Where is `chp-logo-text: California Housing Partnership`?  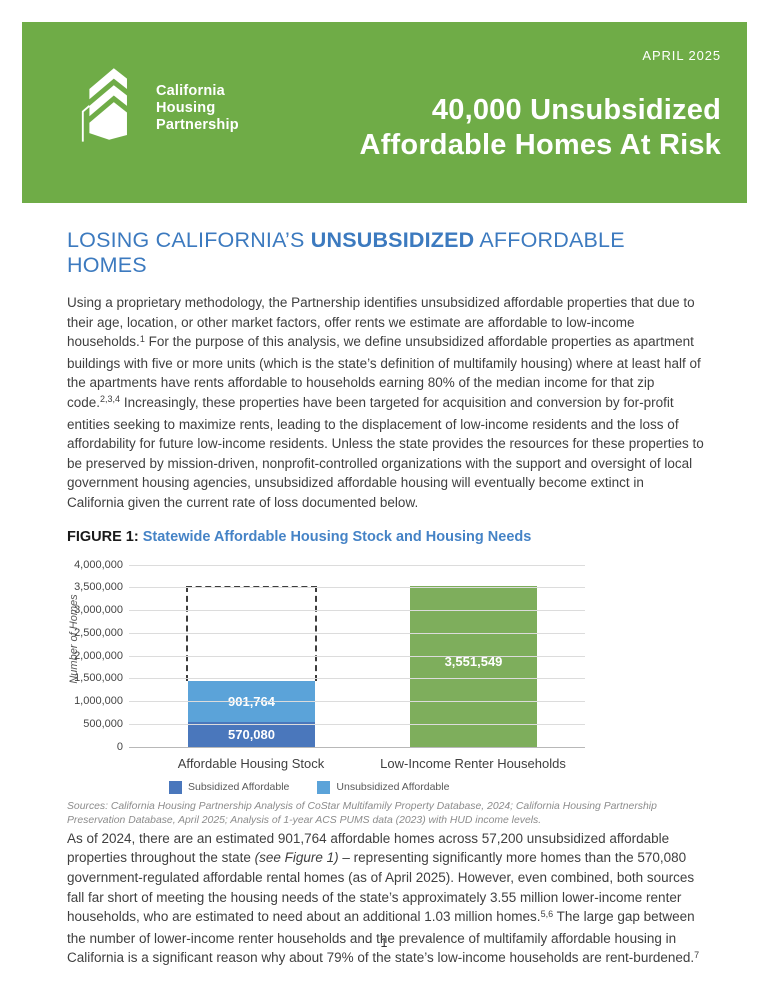
chp-logo-text: California Housing Partnership is located at coordinates (197, 108).